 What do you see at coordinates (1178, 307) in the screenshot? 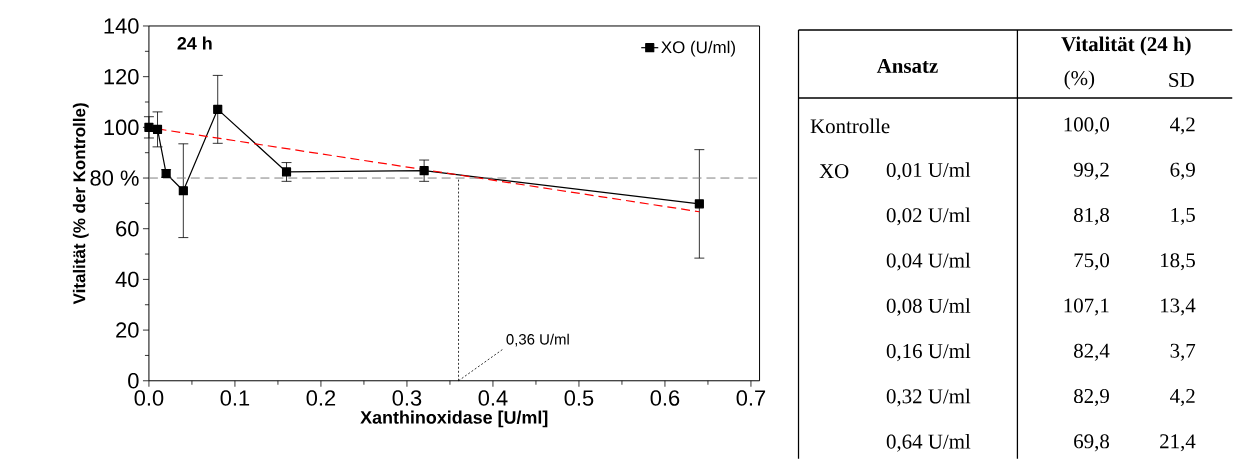
I see `text: 13,4` at bounding box center [1178, 307].